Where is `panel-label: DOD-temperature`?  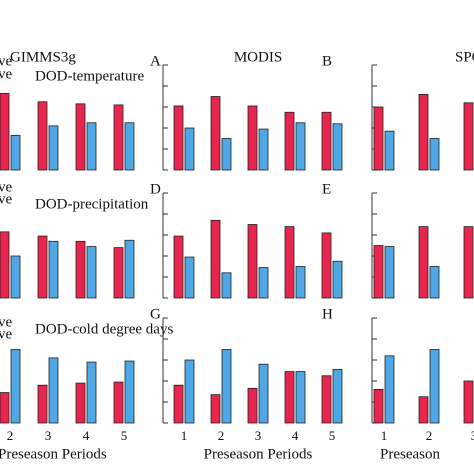 panel-label: DOD-temperature is located at coordinates (89, 76).